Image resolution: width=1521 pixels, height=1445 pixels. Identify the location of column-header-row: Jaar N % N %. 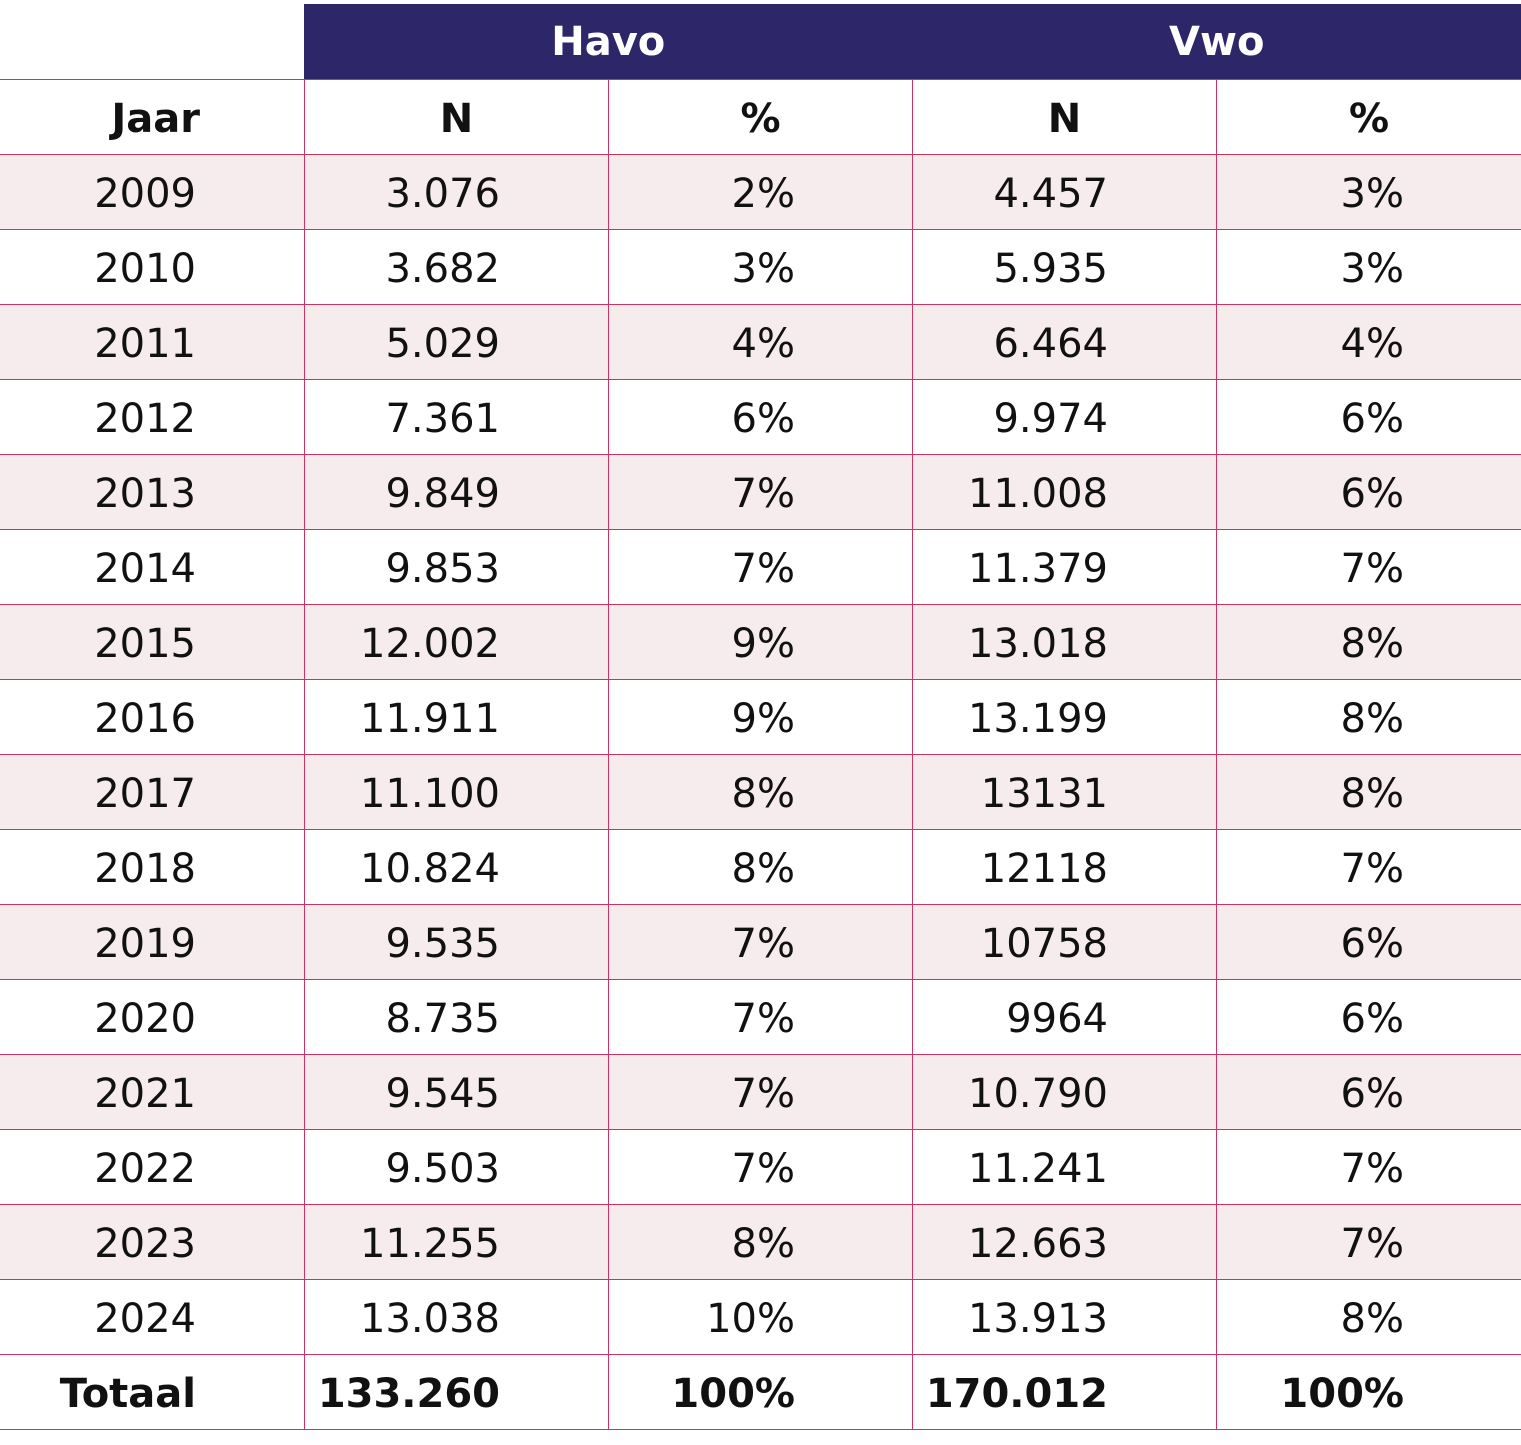
(760, 116).